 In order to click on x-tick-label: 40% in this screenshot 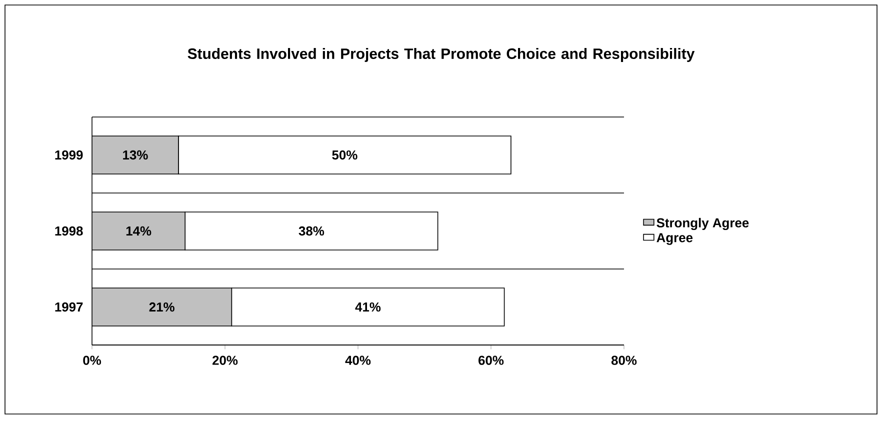, I will do `click(358, 360)`.